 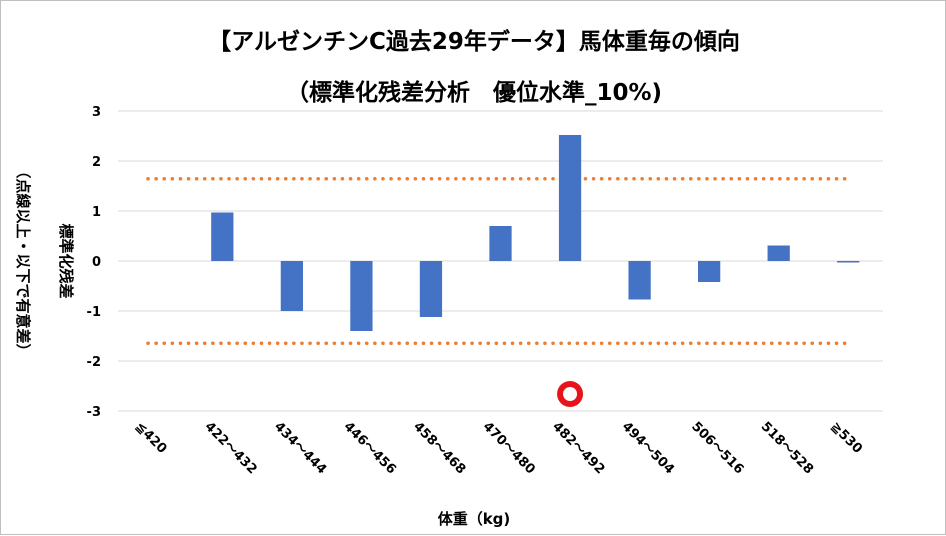 What do you see at coordinates (474, 92) in the screenshot?
I see `chart-subtitle: （標準化残差分析 優位水準_10%)` at bounding box center [474, 92].